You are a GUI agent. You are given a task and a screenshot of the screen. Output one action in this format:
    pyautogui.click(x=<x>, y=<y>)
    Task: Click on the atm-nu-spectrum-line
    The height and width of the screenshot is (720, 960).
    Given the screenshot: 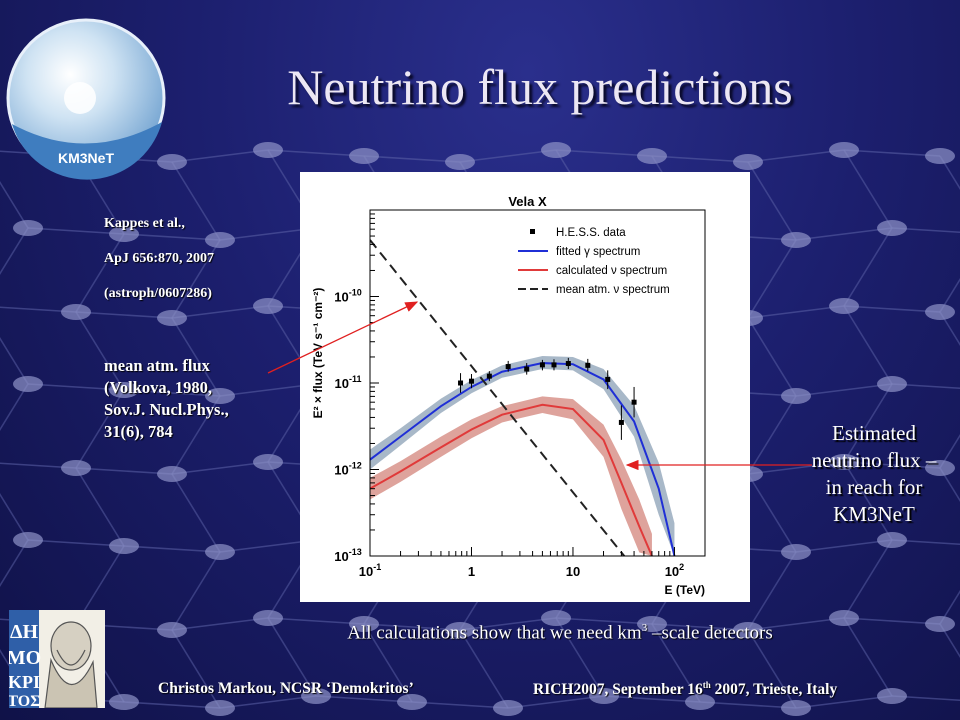 What is the action you would take?
    pyautogui.click(x=498, y=397)
    